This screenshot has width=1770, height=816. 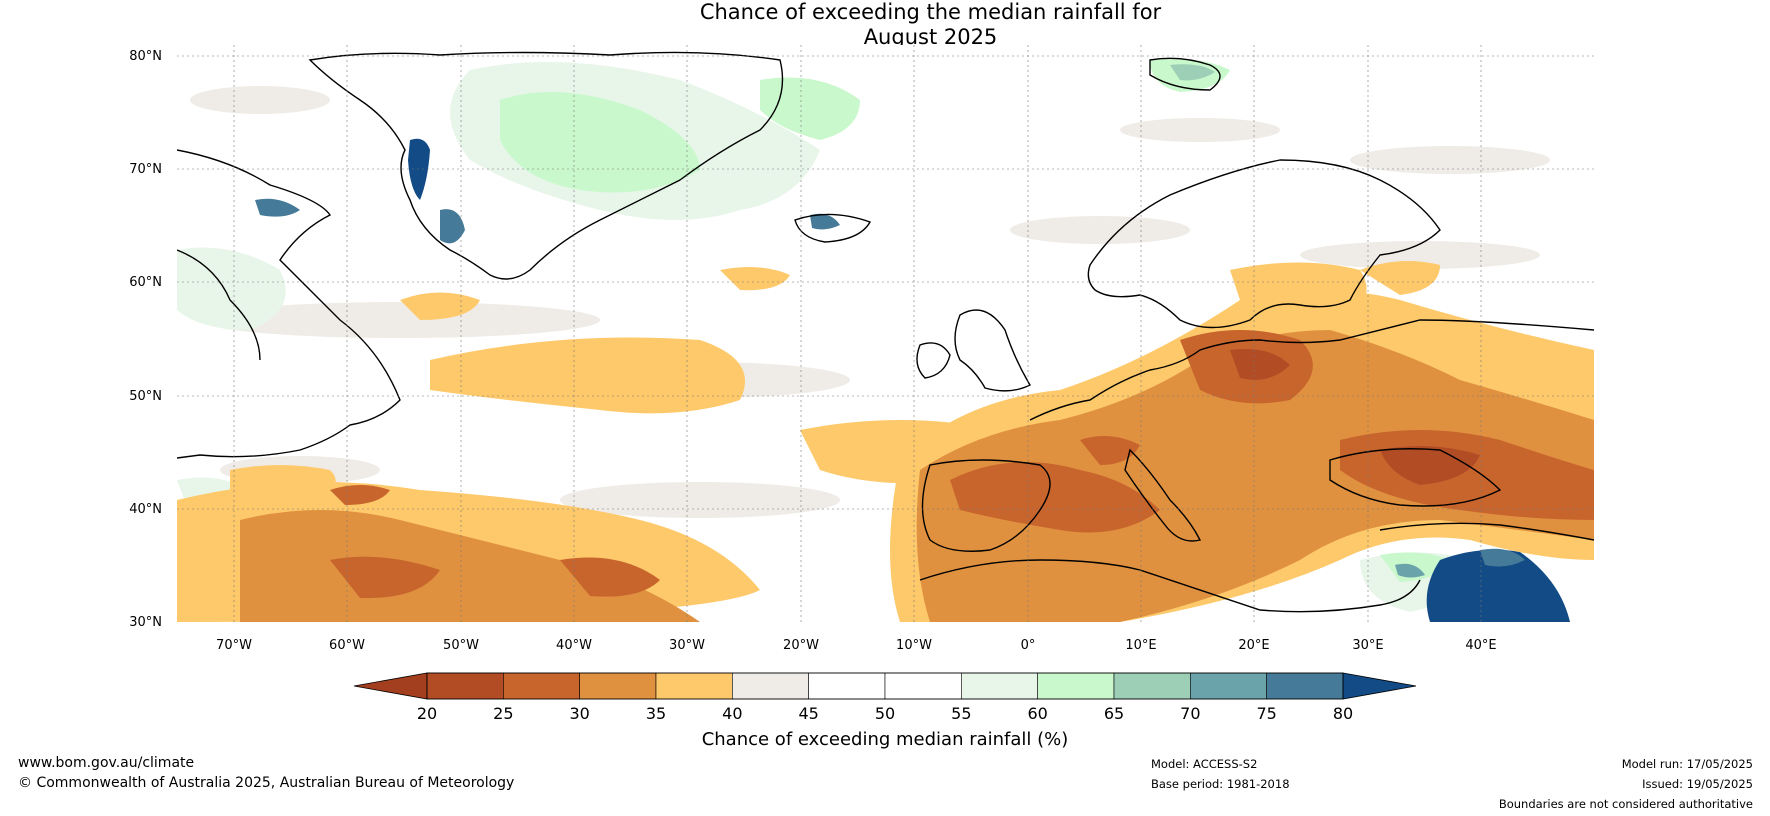 I want to click on lon-label-20e: 20°E, so click(x=1253, y=645).